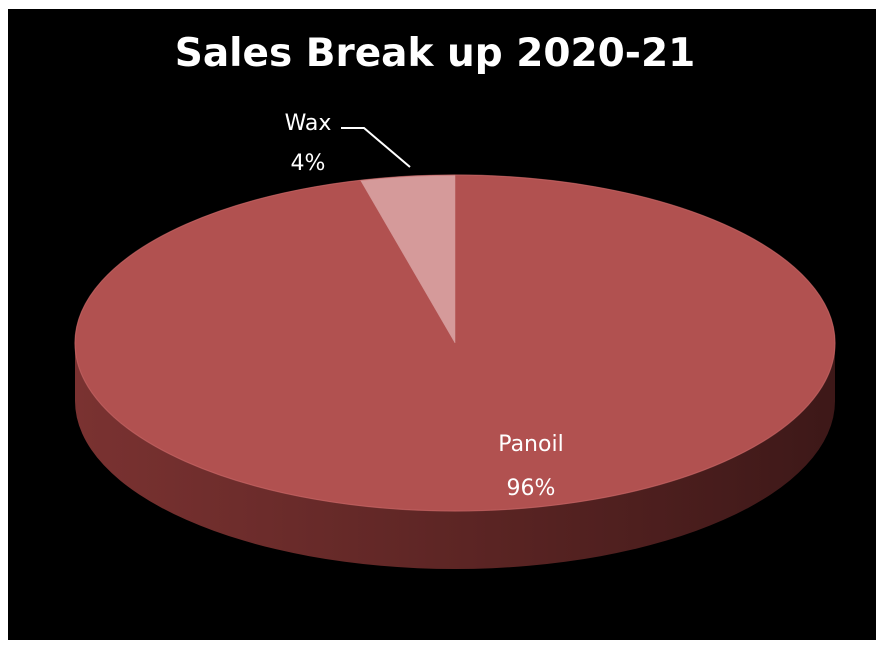 This screenshot has height=649, width=884. Describe the element at coordinates (435, 53) in the screenshot. I see `chart-title: Sales Break up 2020-21` at that location.